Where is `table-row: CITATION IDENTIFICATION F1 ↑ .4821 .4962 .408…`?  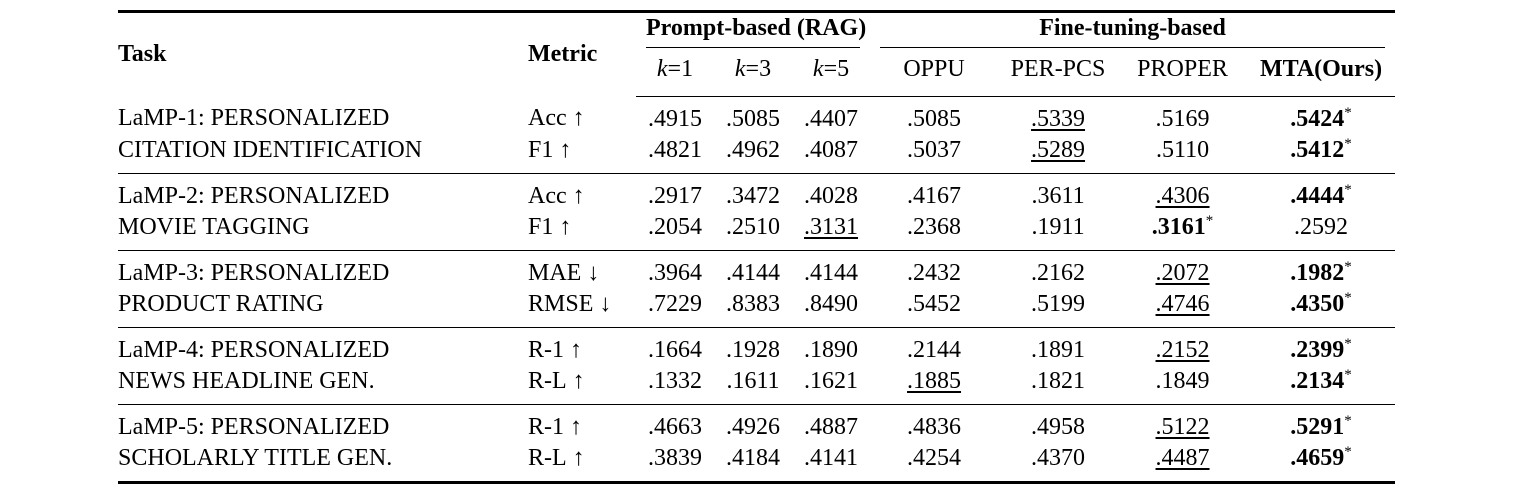 table-row: CITATION IDENTIFICATION F1 ↑ .4821 .4962 .408… is located at coordinates (756, 154).